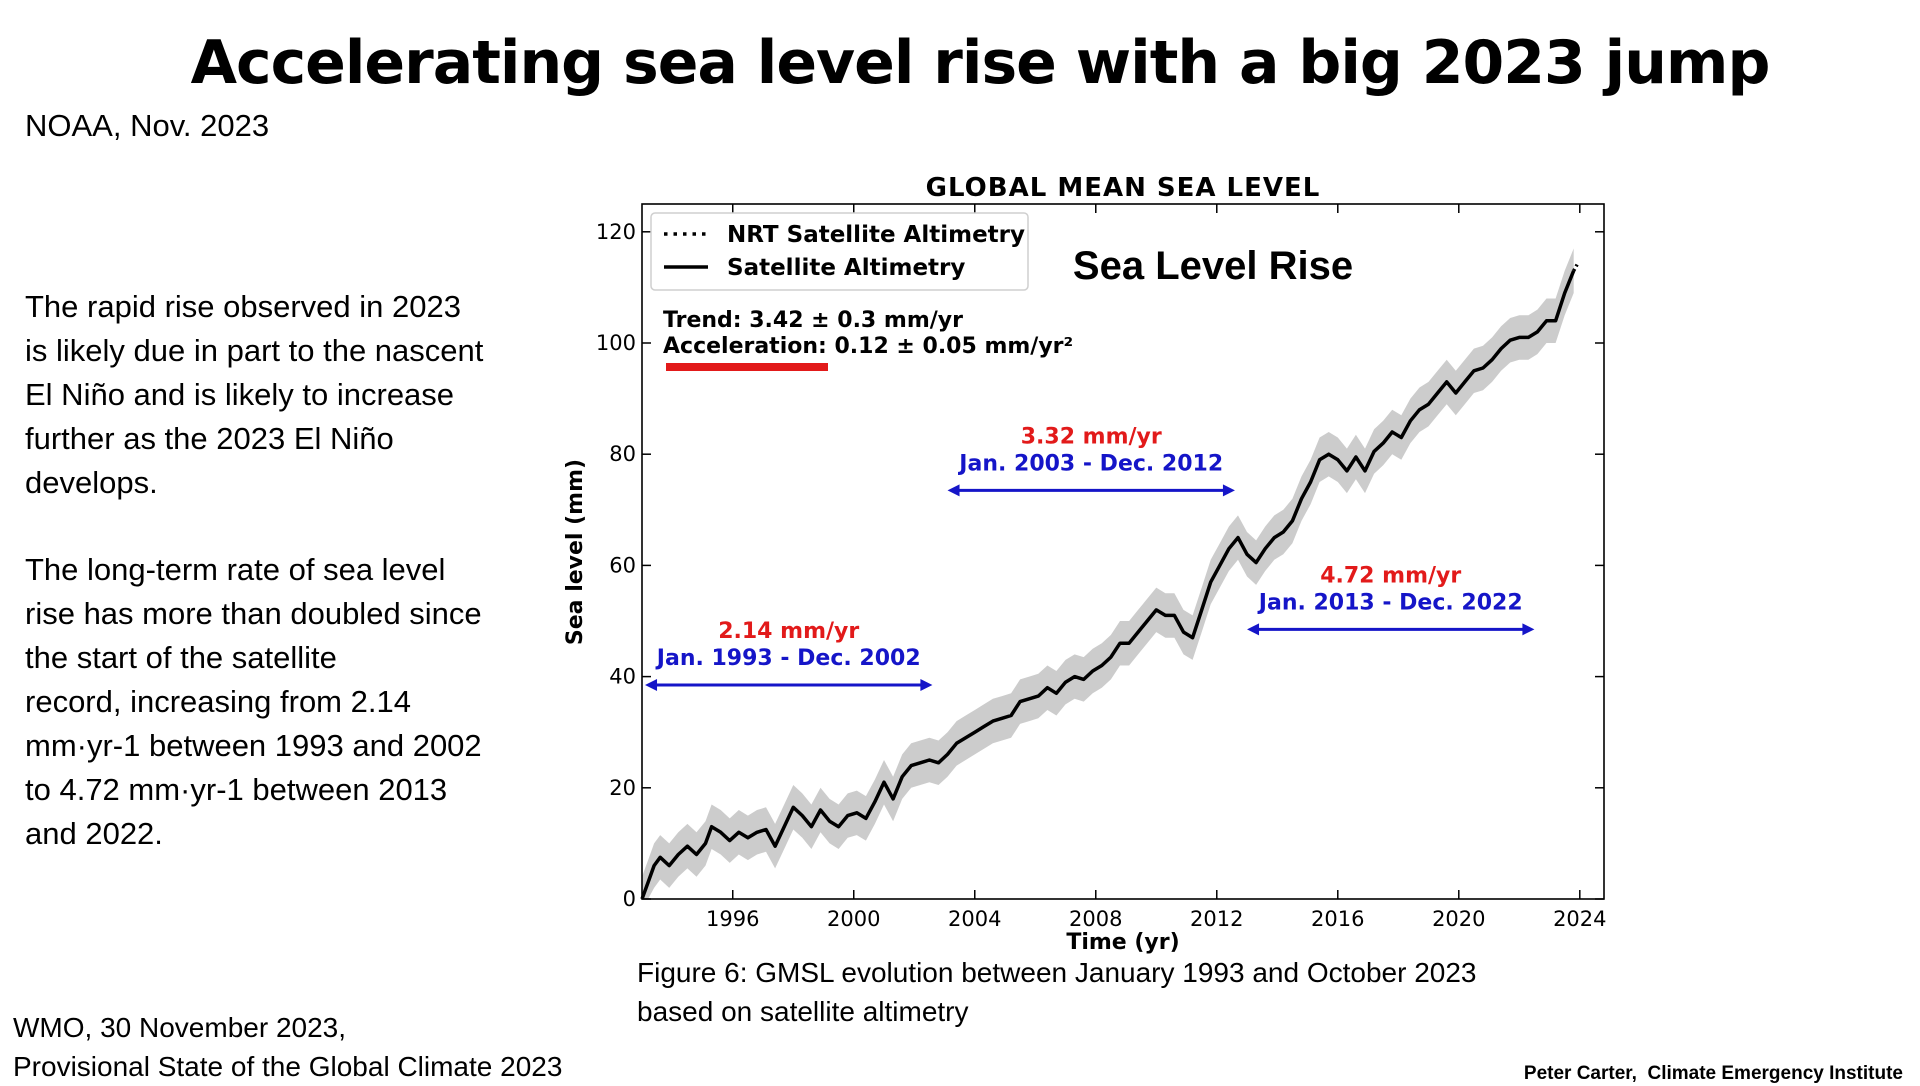 The width and height of the screenshot is (1920, 1086). I want to click on x-tick-label: 2000, so click(853, 919).